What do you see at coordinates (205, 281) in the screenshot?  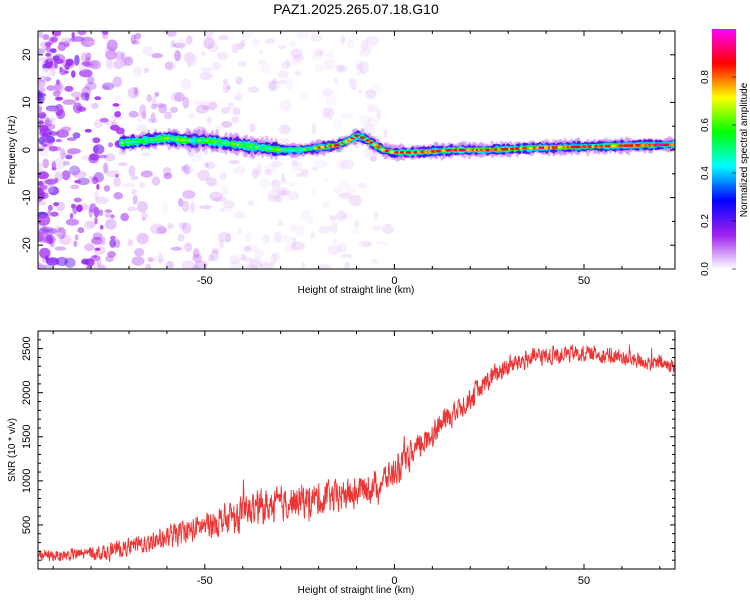 I see `spectrogram-xtick-label: -50` at bounding box center [205, 281].